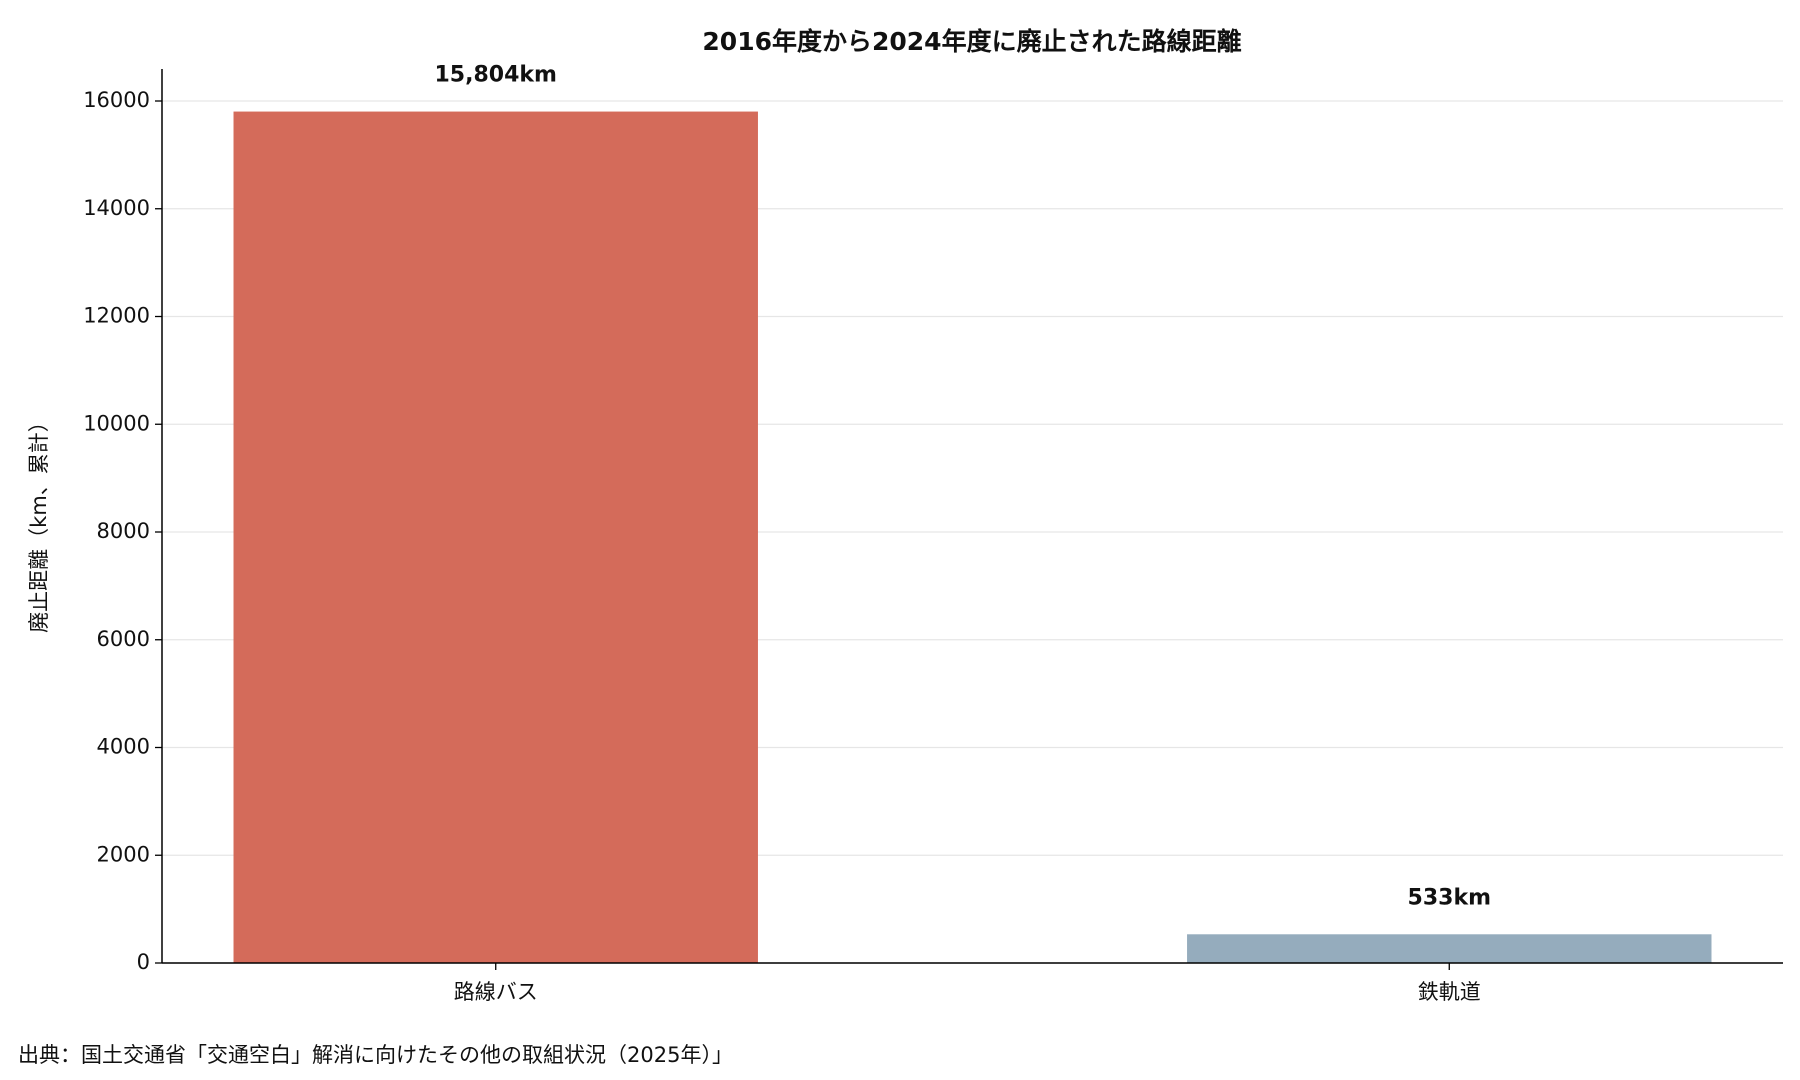 The width and height of the screenshot is (1800, 1080). Describe the element at coordinates (1449, 992) in the screenshot. I see `x-tick-label: 鉄軌道` at that location.